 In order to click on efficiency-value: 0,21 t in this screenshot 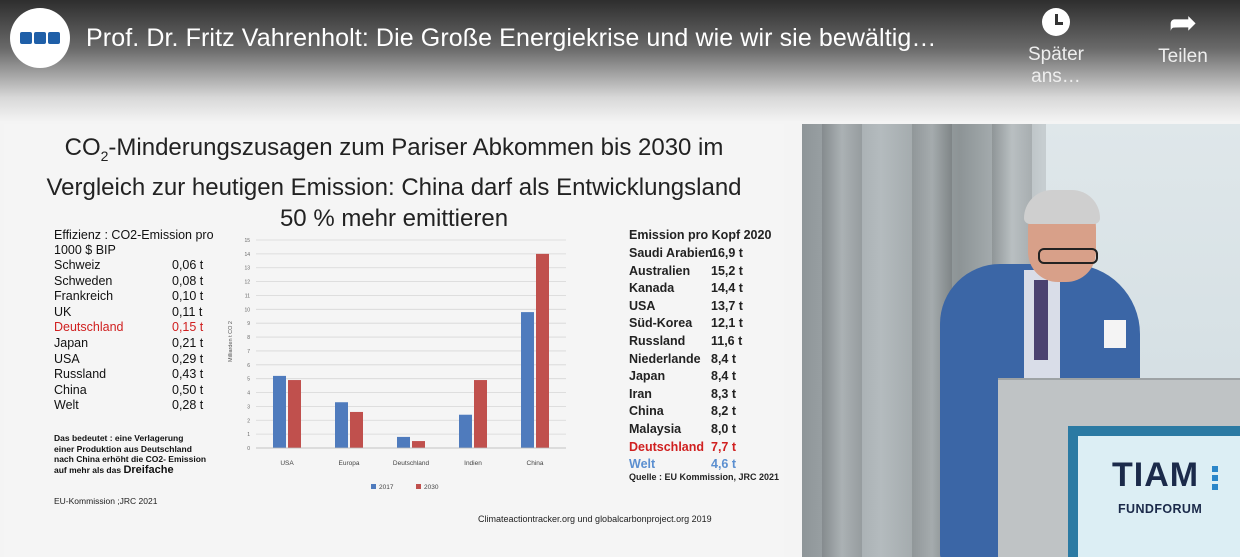, I will do `click(188, 342)`.